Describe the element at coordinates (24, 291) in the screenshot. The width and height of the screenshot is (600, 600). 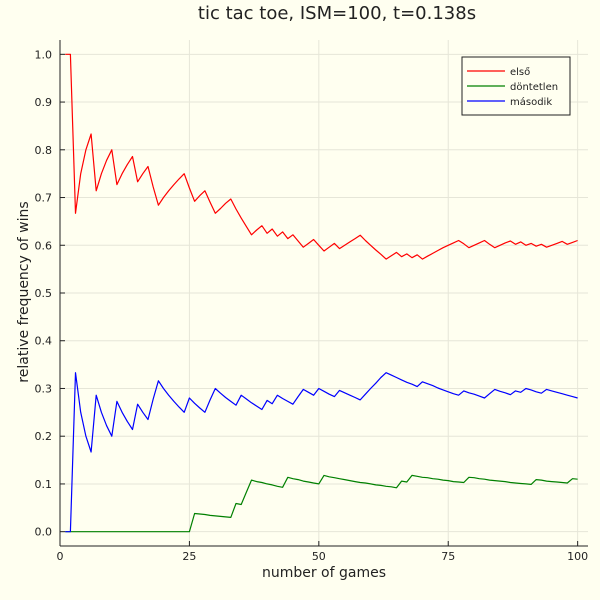
I see `y-axis-label: relative frequency of wins` at that location.